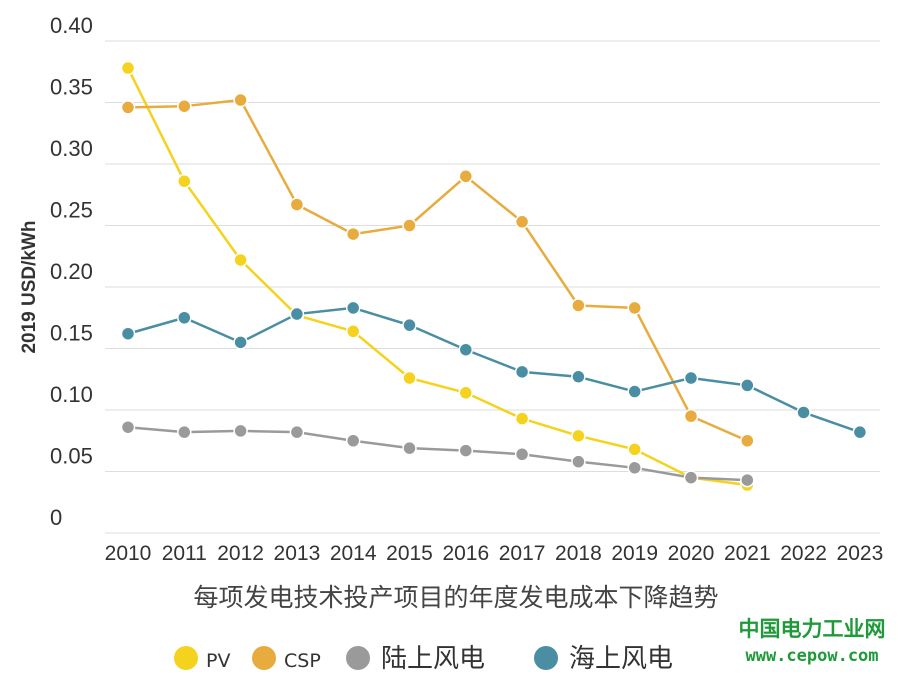 This screenshot has height=684, width=912. I want to click on y-tick-label: 0.35, so click(71, 87).